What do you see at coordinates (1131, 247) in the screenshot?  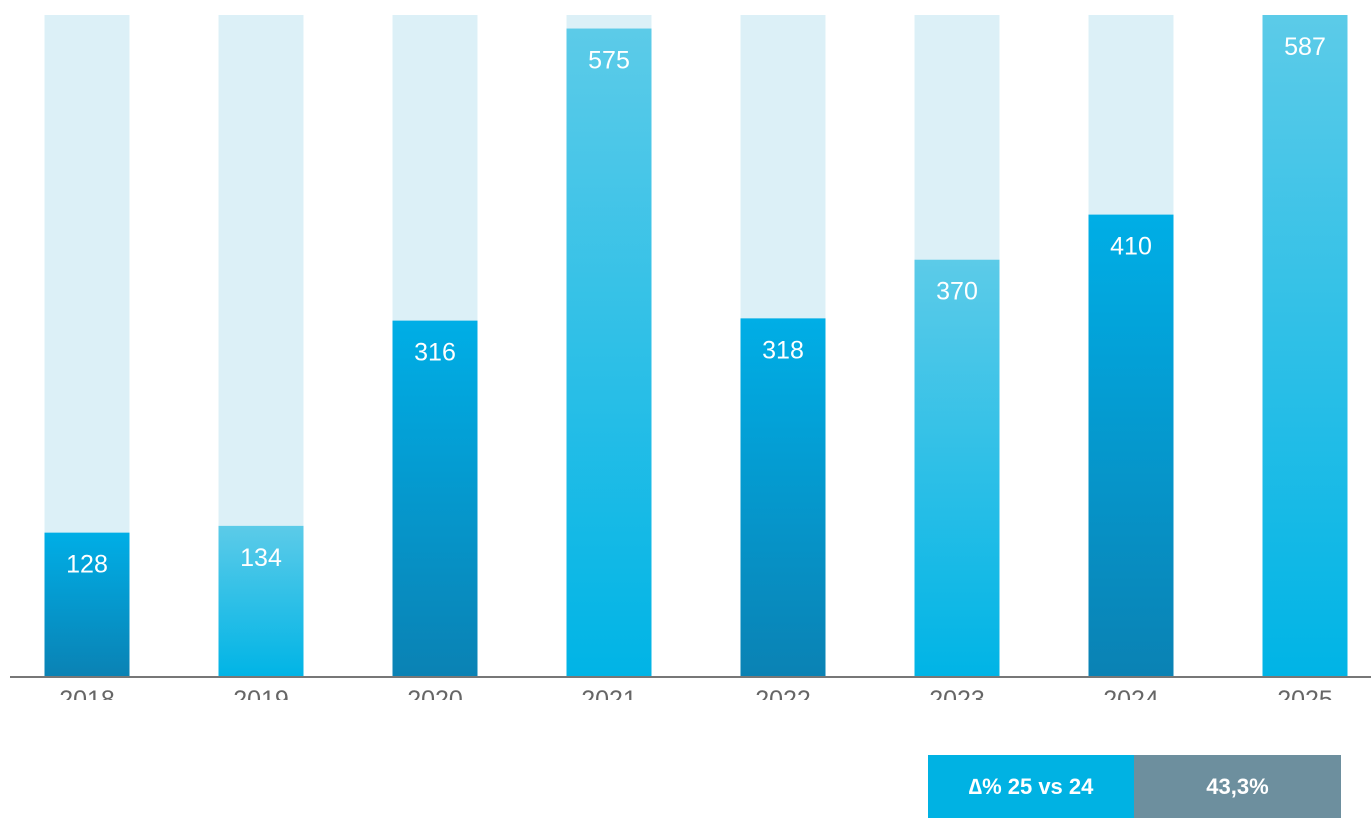 I see `value-label-2024: 410` at bounding box center [1131, 247].